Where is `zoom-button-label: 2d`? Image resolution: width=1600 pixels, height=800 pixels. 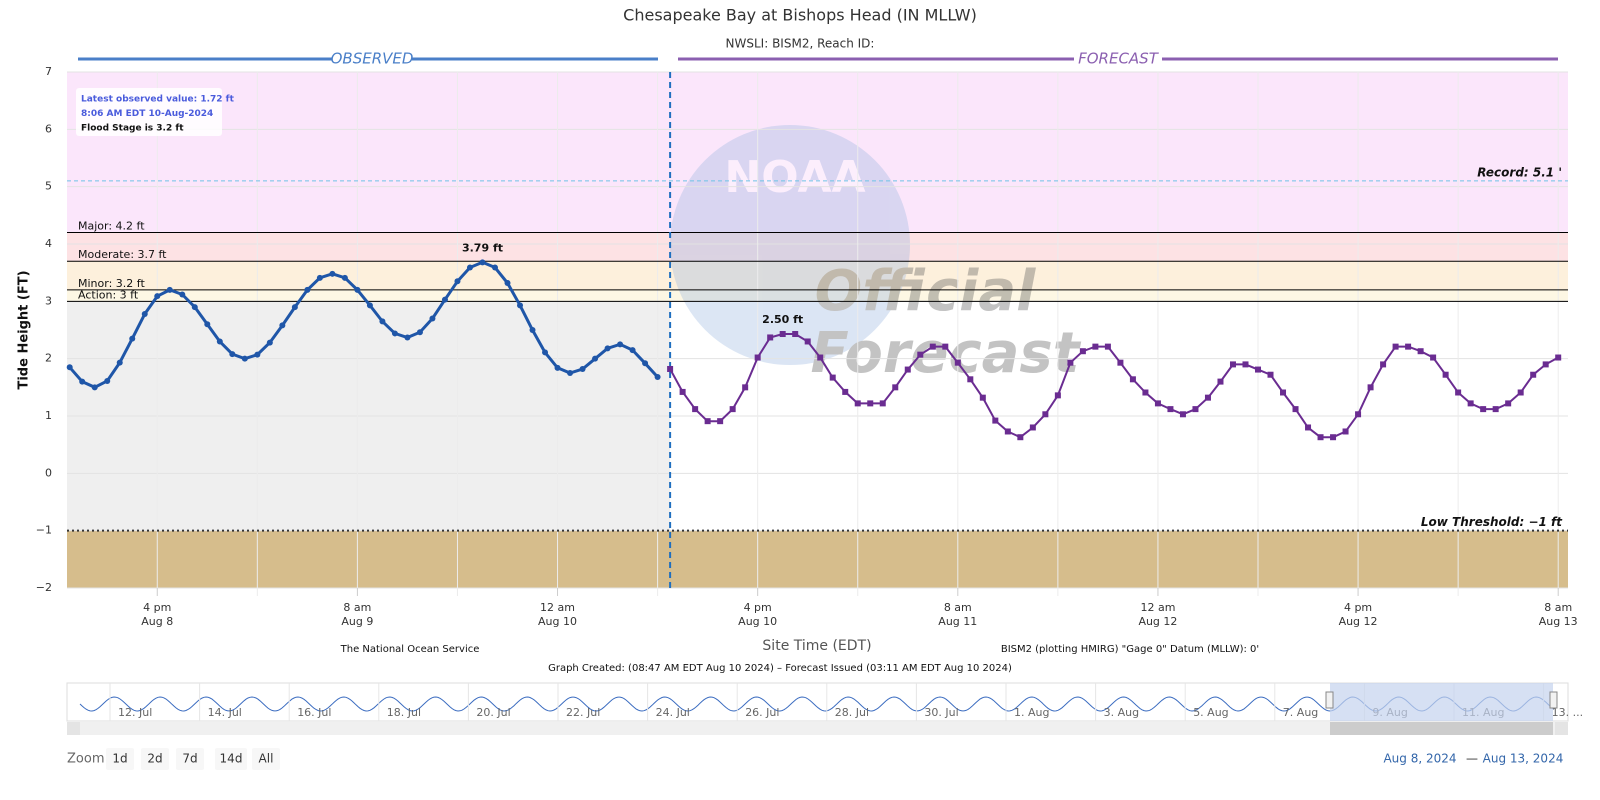
zoom-button-label: 2d is located at coordinates (154, 759).